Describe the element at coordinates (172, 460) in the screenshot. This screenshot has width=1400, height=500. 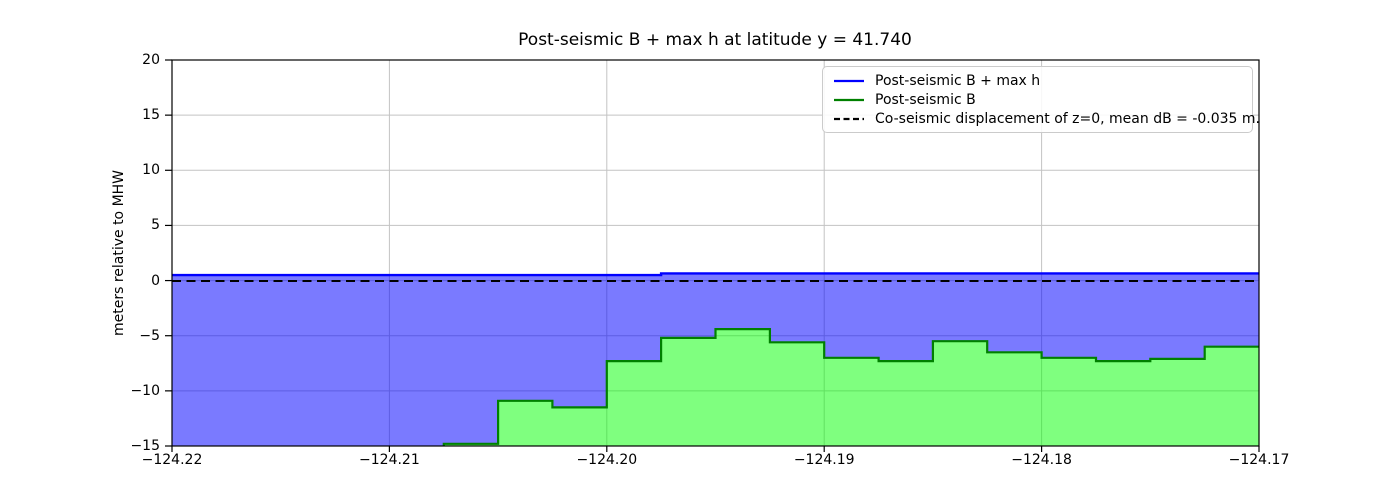
I see `x-tick-label: −124.22` at that location.